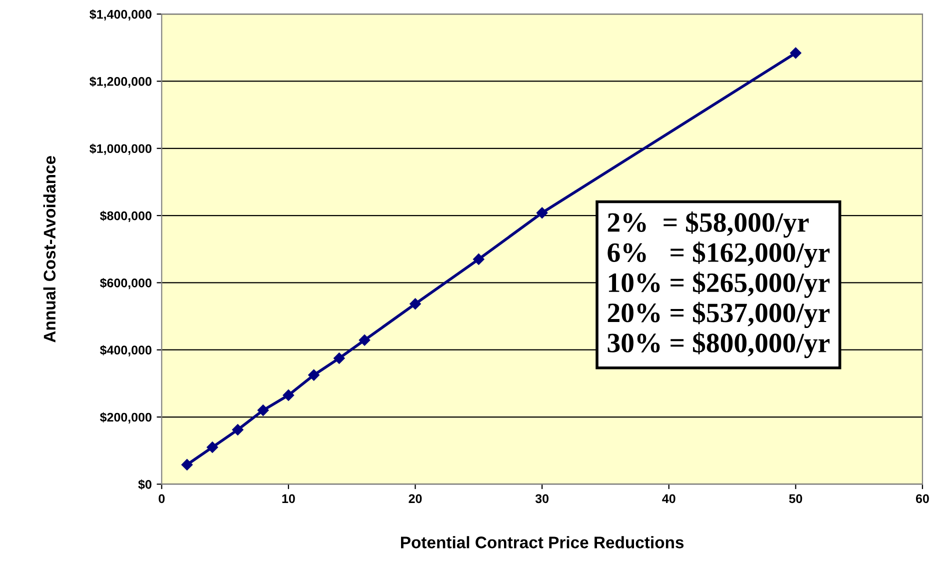 The height and width of the screenshot is (563, 951). I want to click on x-axis-title: Potential Contract Price Reductions, so click(542, 542).